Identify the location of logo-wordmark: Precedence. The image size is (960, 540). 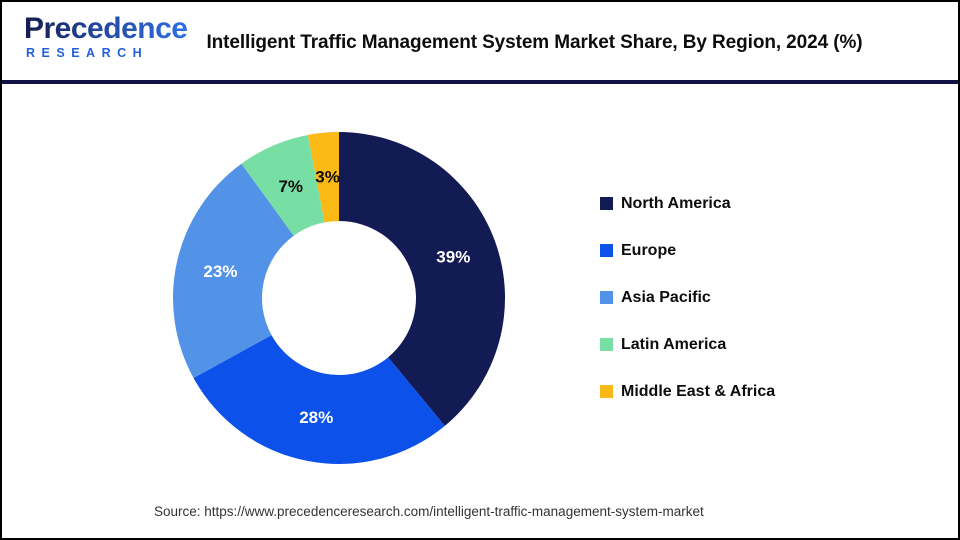
(106, 28).